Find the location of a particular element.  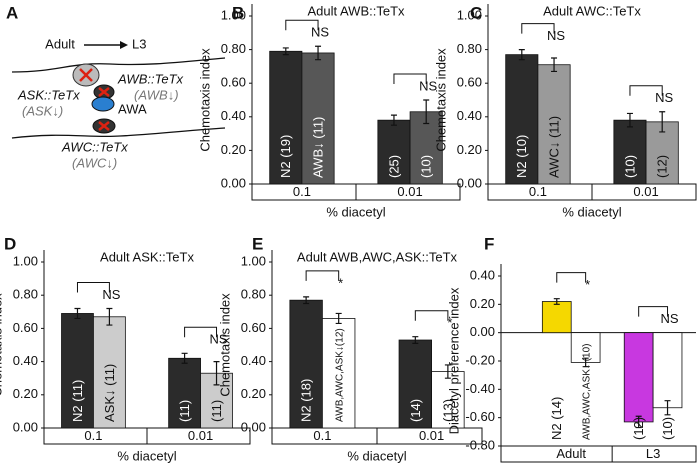

cell-label: AWA is located at coordinates (132, 108).